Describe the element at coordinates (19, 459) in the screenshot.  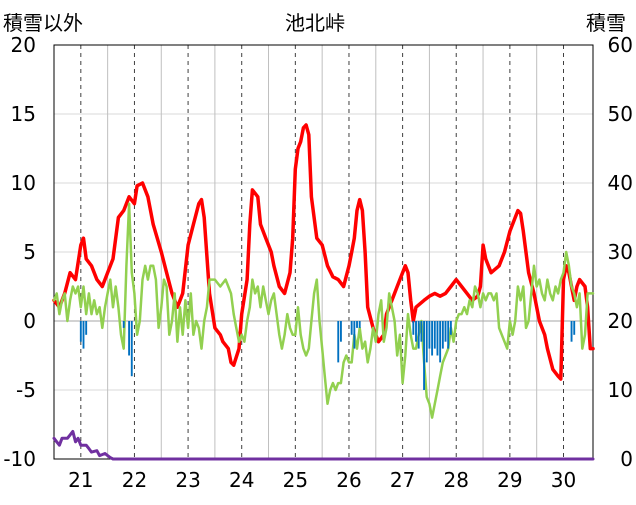
I see `left-tick-label-0: -10` at that location.